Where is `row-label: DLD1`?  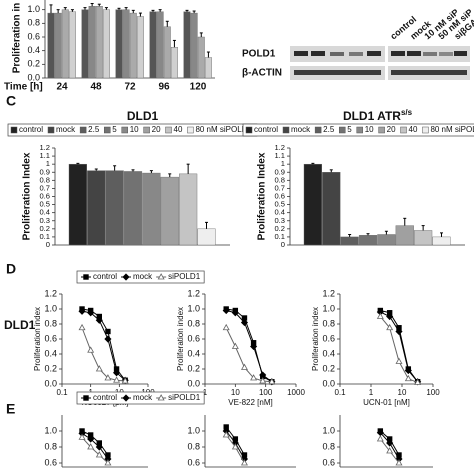 row-label: DLD1 is located at coordinates (20, 325).